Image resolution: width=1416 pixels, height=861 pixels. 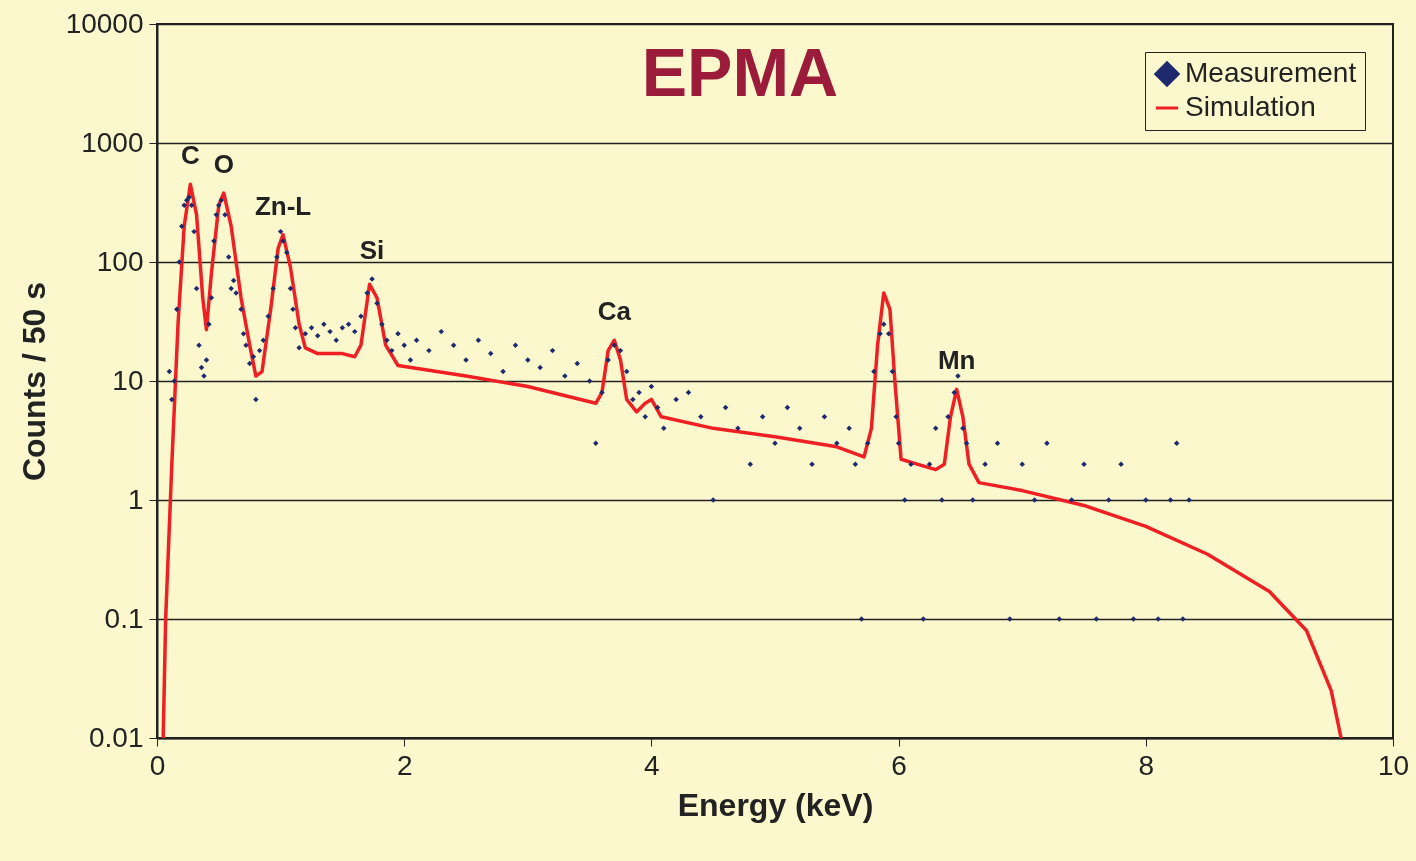 What do you see at coordinates (404, 765) in the screenshot?
I see `x-tick-label: 2` at bounding box center [404, 765].